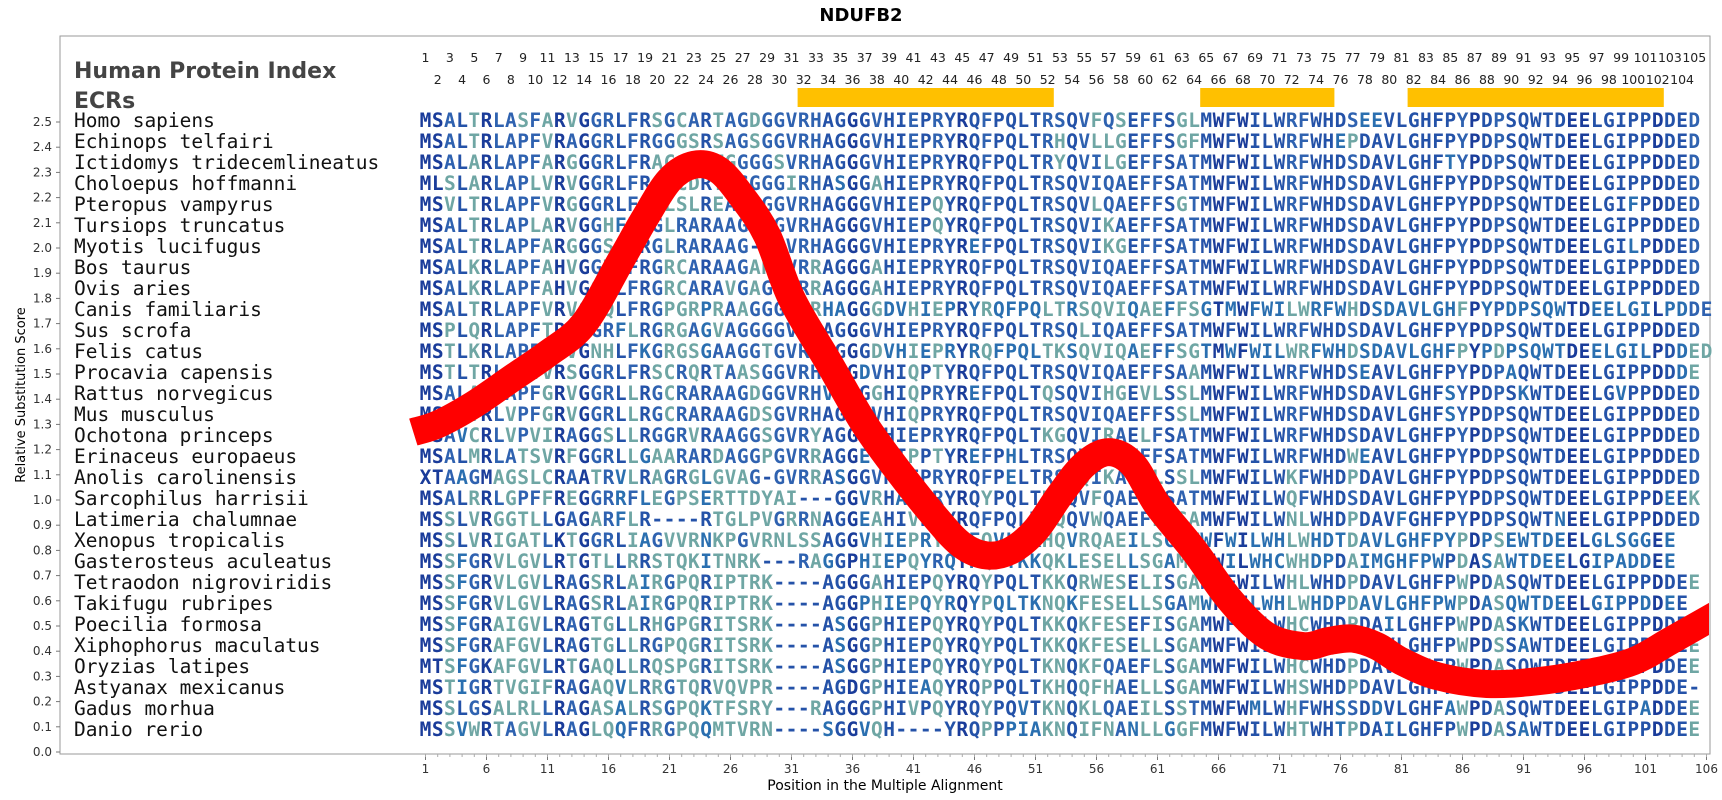 This screenshot has height=800, width=1722. I want to click on index-number: 45, so click(962, 57).